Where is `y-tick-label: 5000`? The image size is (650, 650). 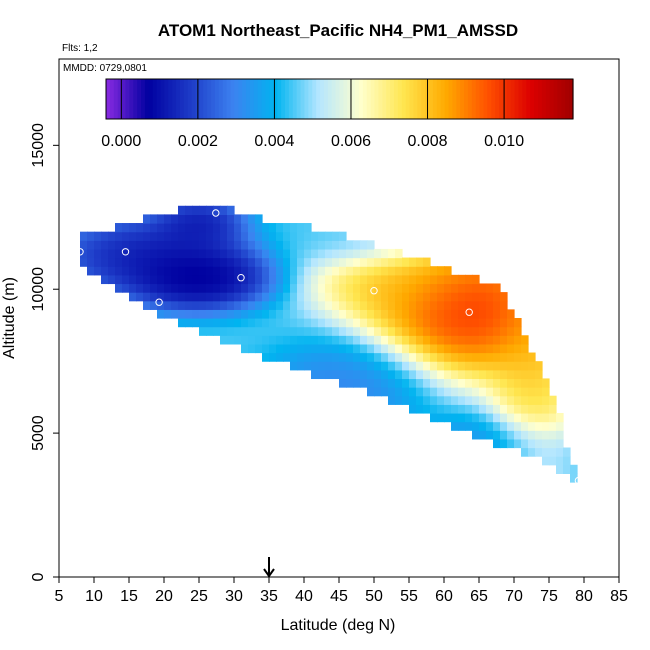
y-tick-label: 5000 is located at coordinates (38, 433).